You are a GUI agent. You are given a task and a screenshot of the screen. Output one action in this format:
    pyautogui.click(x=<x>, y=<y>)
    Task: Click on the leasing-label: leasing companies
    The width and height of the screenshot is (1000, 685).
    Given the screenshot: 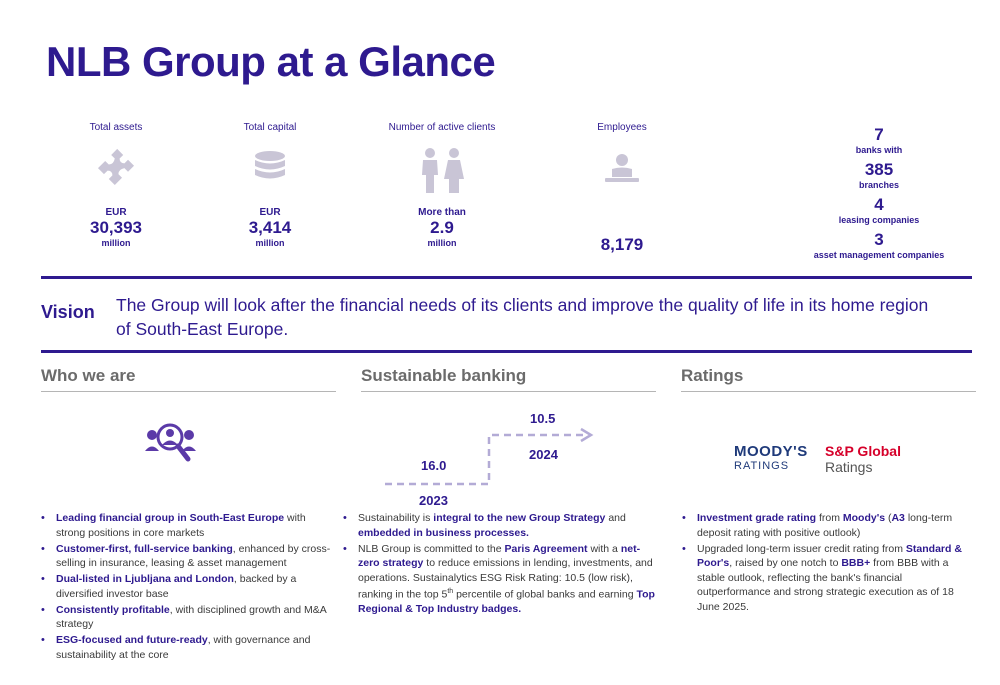 What is the action you would take?
    pyautogui.click(x=879, y=220)
    